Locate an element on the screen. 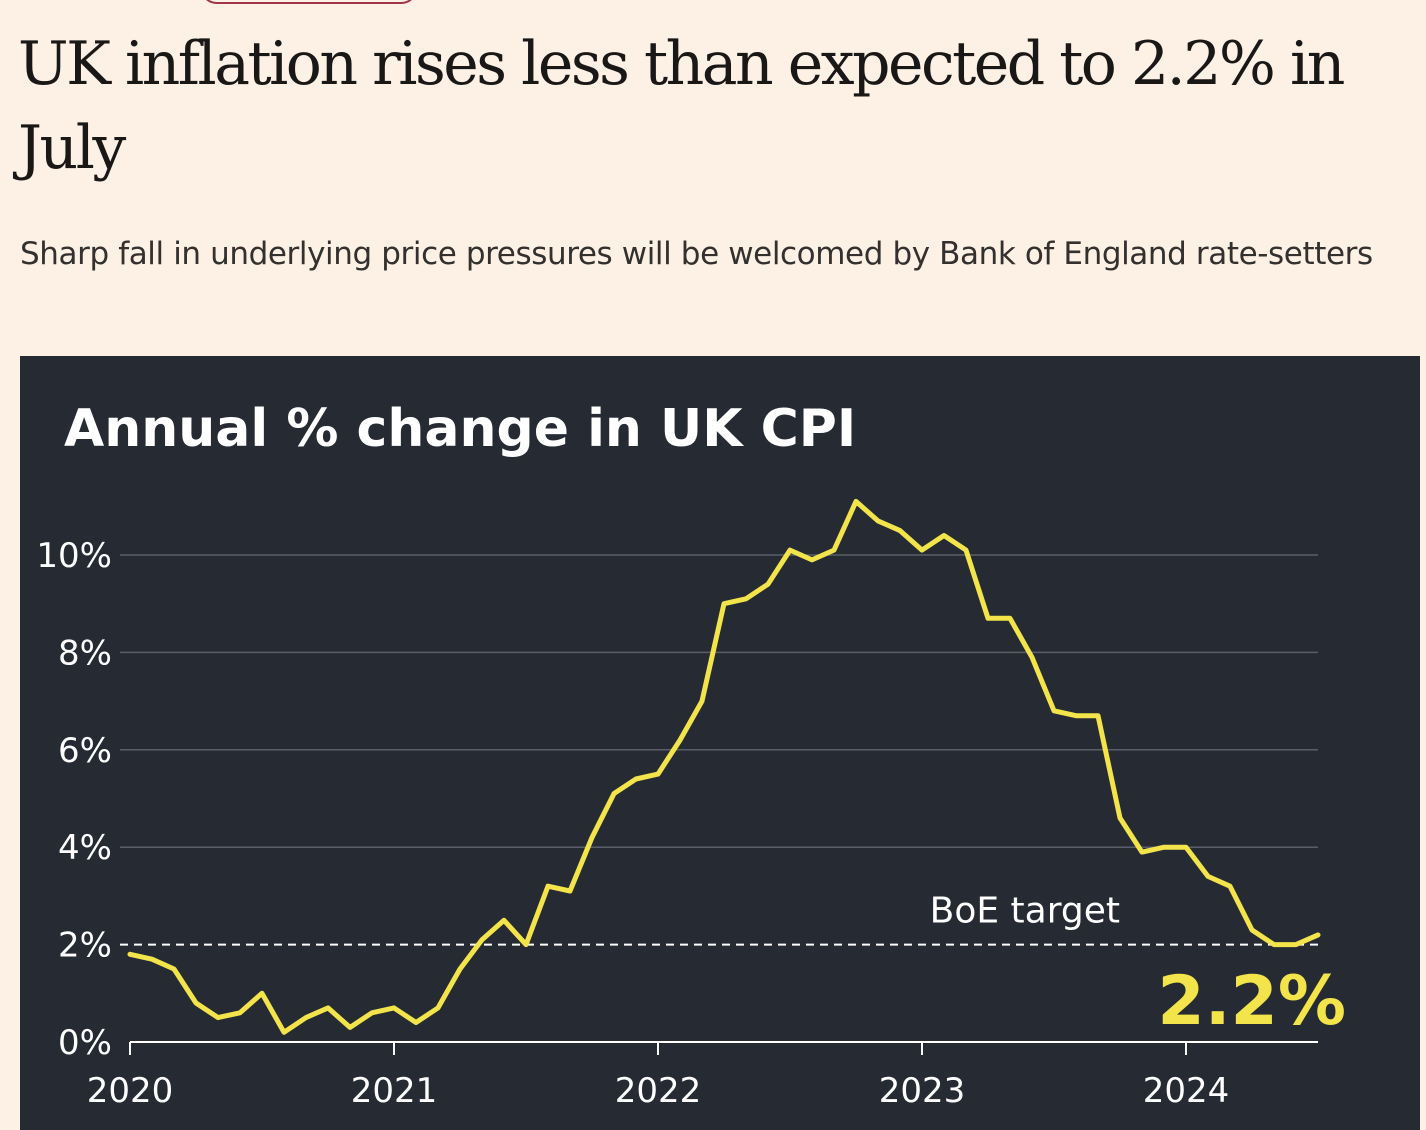 Image resolution: width=1426 pixels, height=1130 pixels. x-tick-label-2023: 2023 is located at coordinates (922, 1091).